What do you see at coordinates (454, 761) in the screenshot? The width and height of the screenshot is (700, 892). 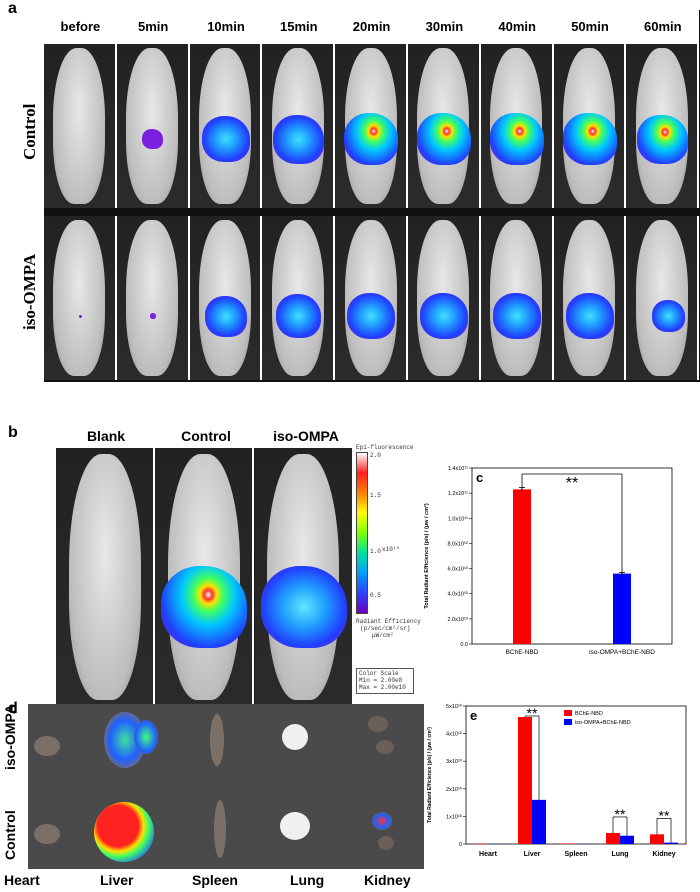 I see `y-tick-label: 3x10¹⁰` at bounding box center [454, 761].